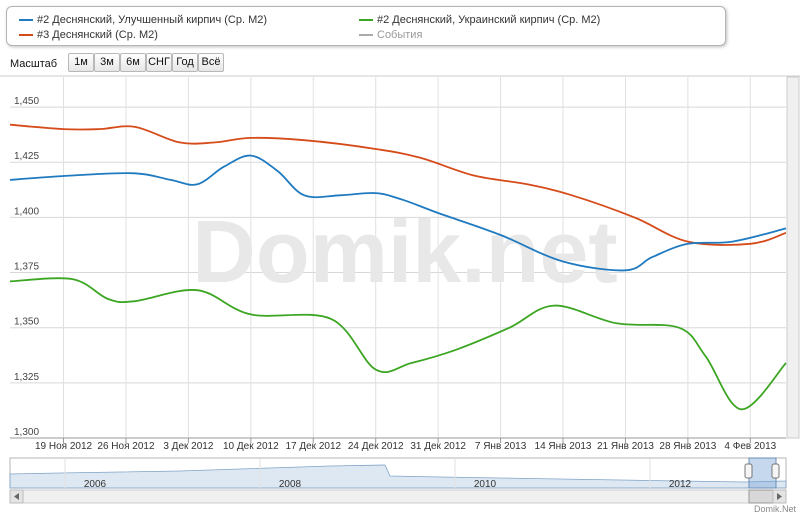 The height and width of the screenshot is (516, 800). What do you see at coordinates (438, 446) in the screenshot?
I see `x-tick-label: 31 Дек 2012` at bounding box center [438, 446].